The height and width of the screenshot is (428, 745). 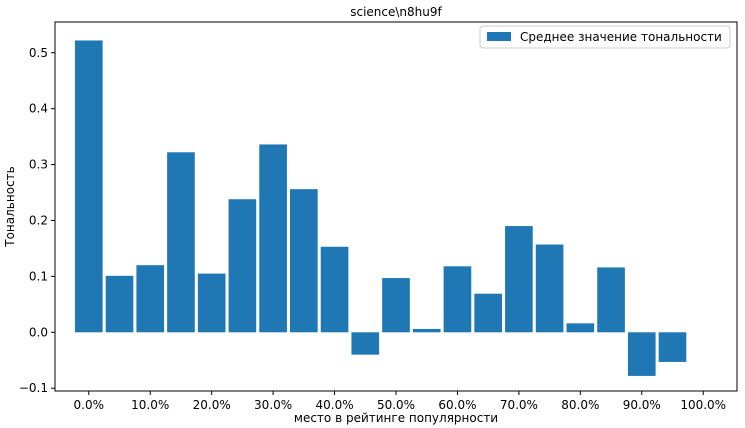 What do you see at coordinates (457, 405) in the screenshot?
I see `x-tick-label: 60.0%` at bounding box center [457, 405].